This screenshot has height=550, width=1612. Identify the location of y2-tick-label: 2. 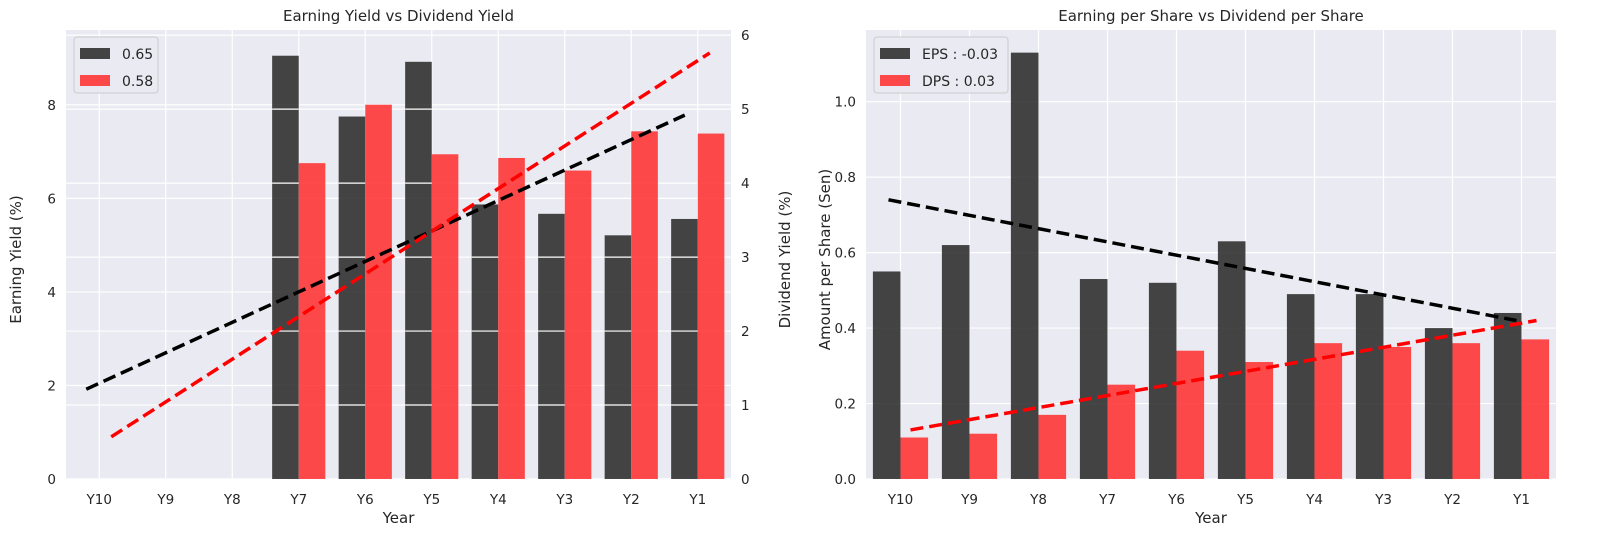
(745, 332).